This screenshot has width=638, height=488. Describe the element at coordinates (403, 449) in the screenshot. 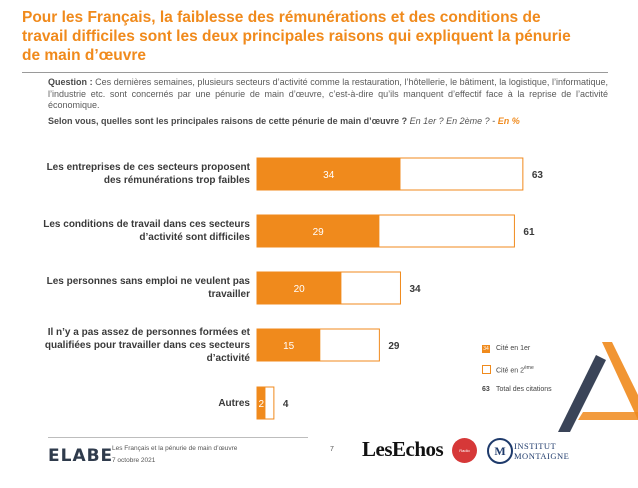

I see `les-echos-logo: LesEchos` at that location.